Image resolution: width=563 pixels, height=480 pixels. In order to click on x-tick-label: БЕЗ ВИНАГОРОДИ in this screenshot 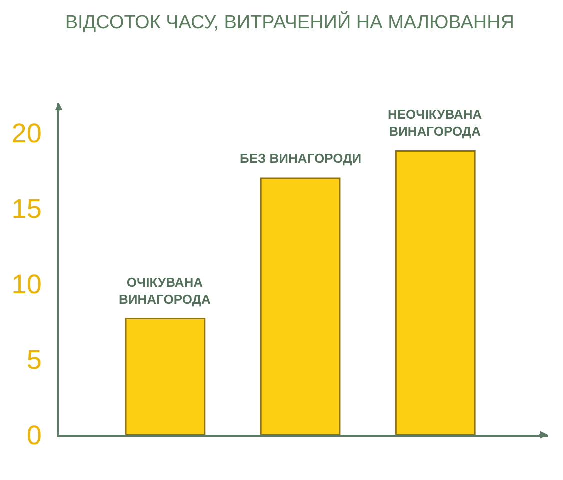, I will do `click(301, 158)`.